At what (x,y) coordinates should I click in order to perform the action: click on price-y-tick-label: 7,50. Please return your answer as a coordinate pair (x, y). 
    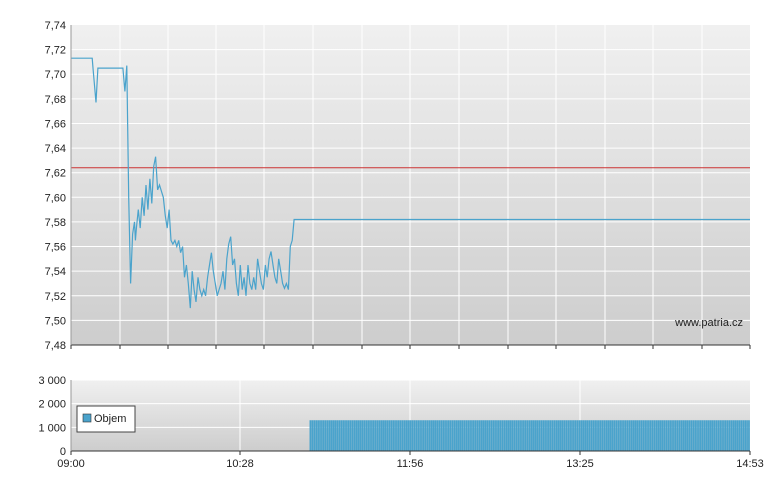
    Looking at the image, I should click on (55, 321).